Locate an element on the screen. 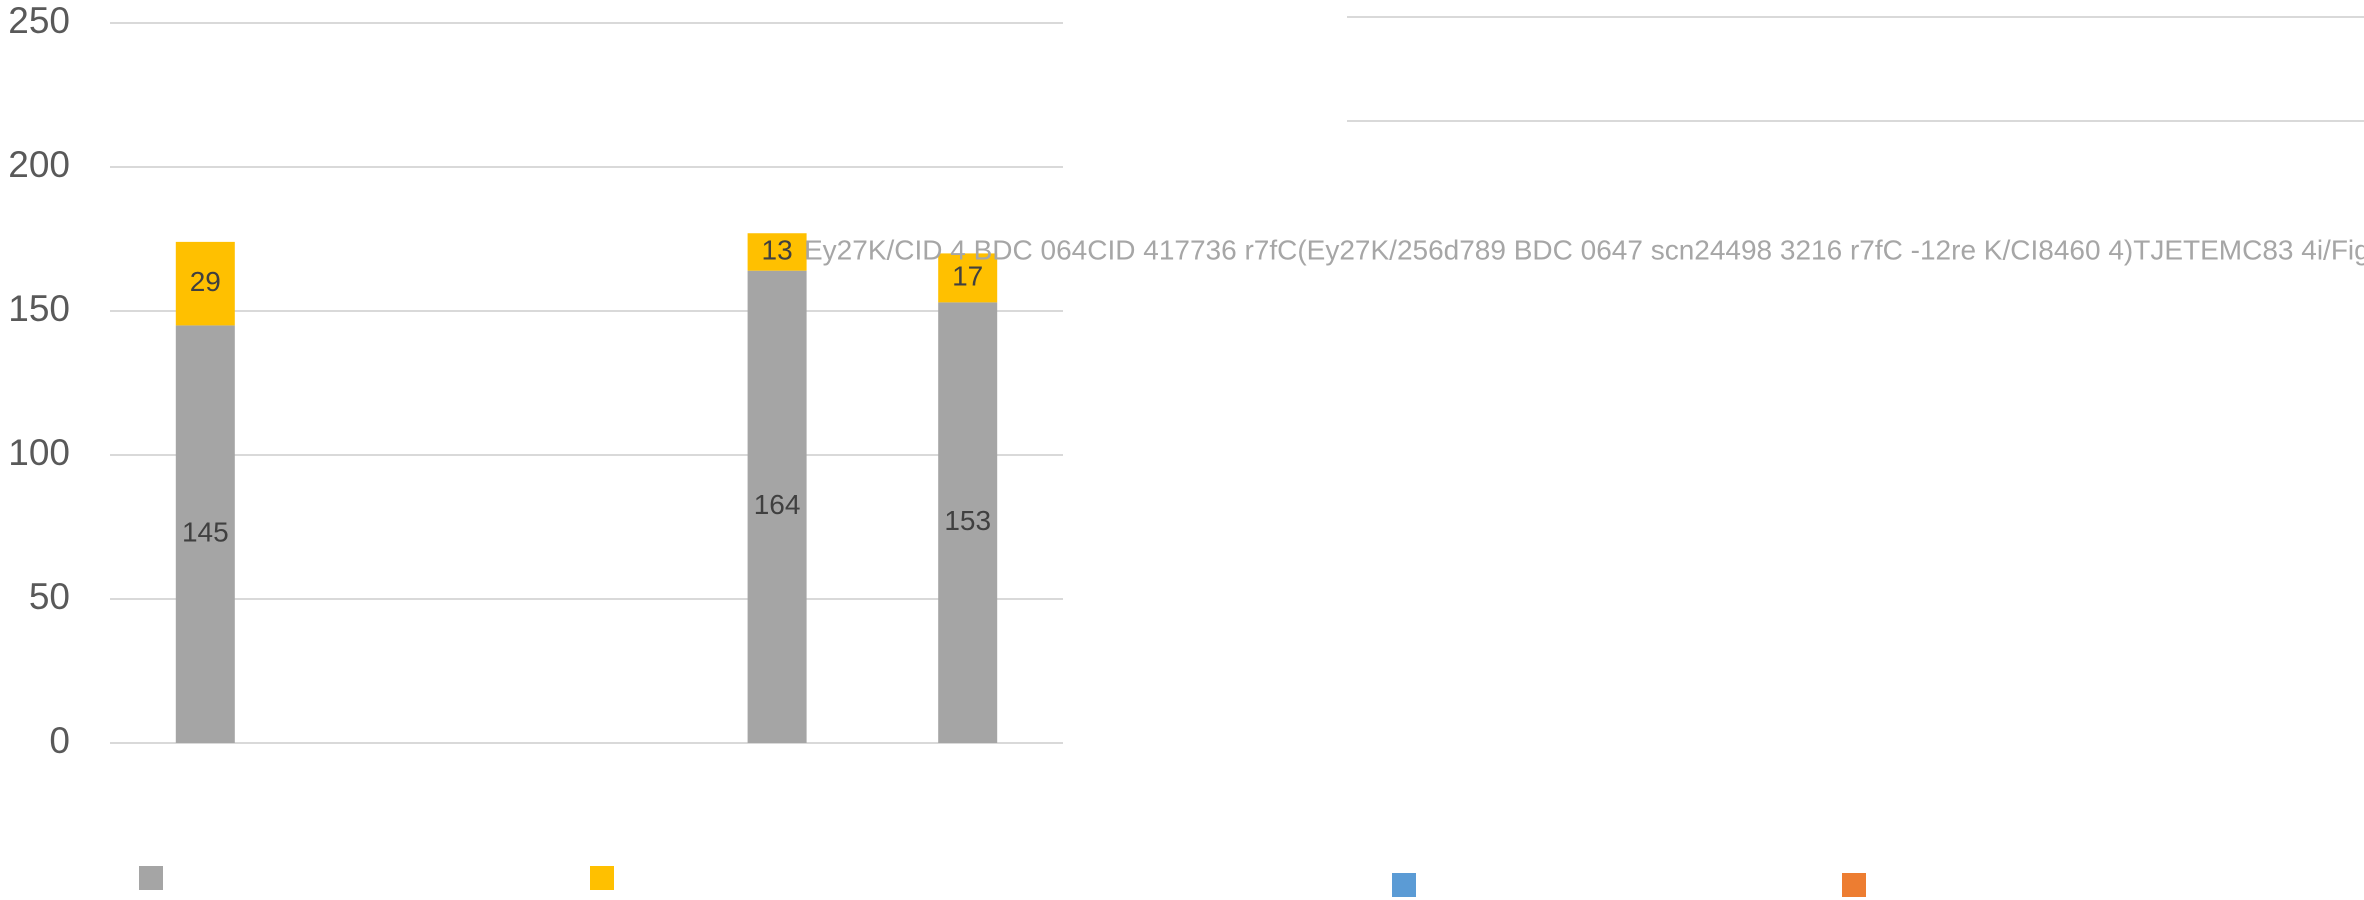 The width and height of the screenshot is (2364, 900). data-label: 164 is located at coordinates (777, 504).